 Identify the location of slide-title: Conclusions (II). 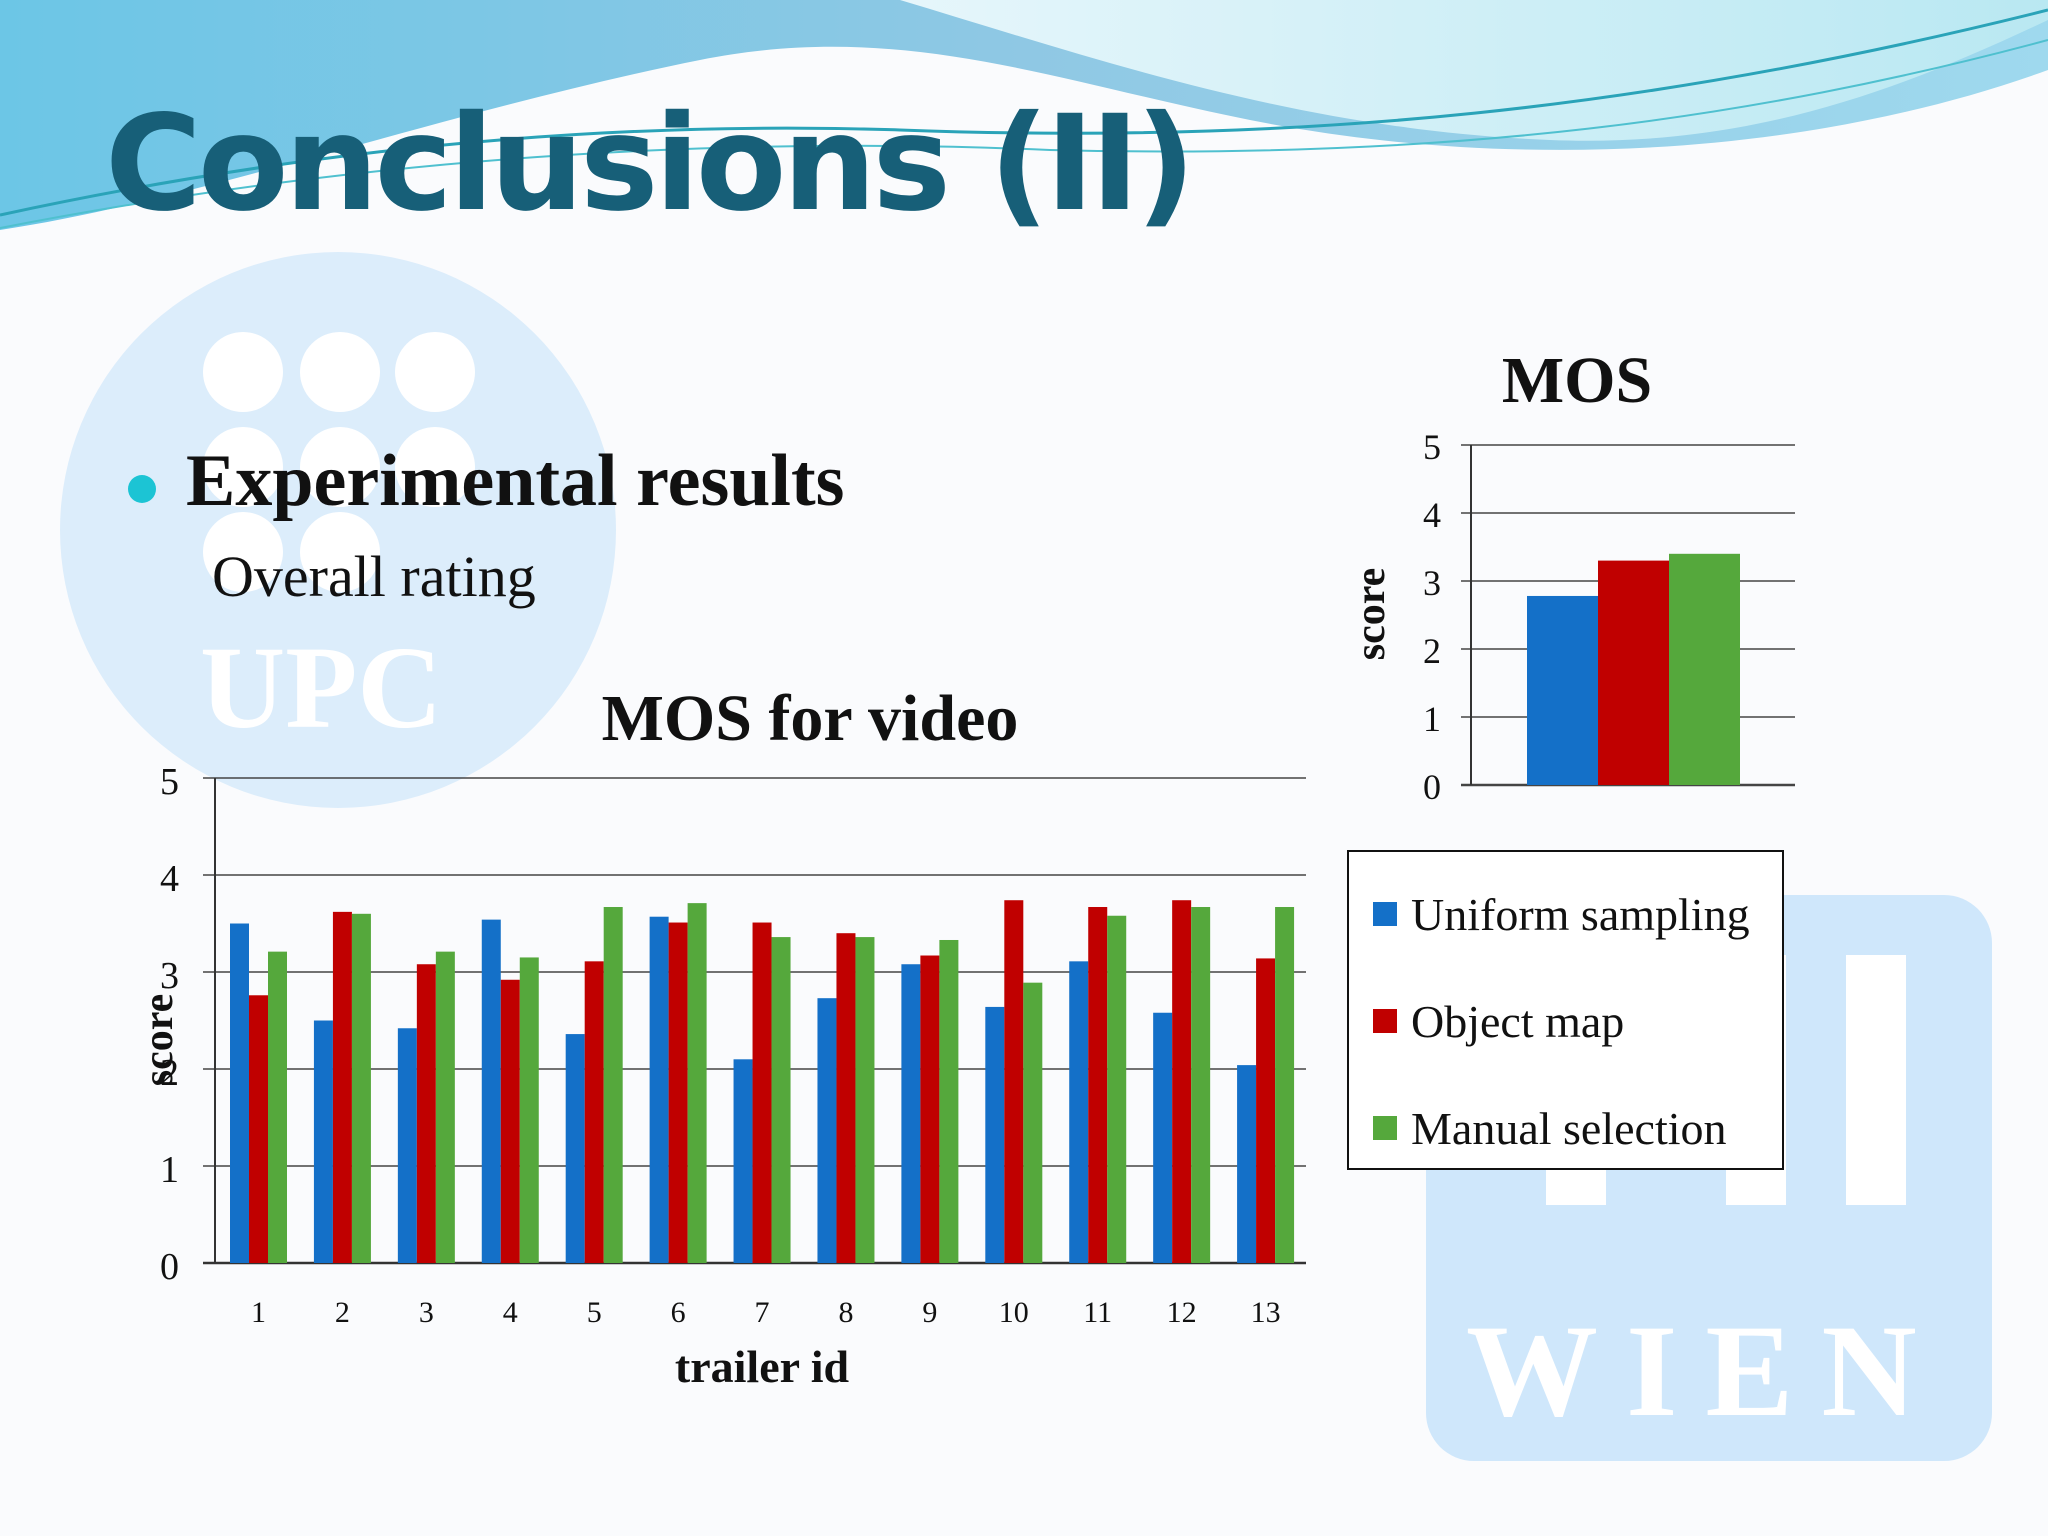
(650, 164).